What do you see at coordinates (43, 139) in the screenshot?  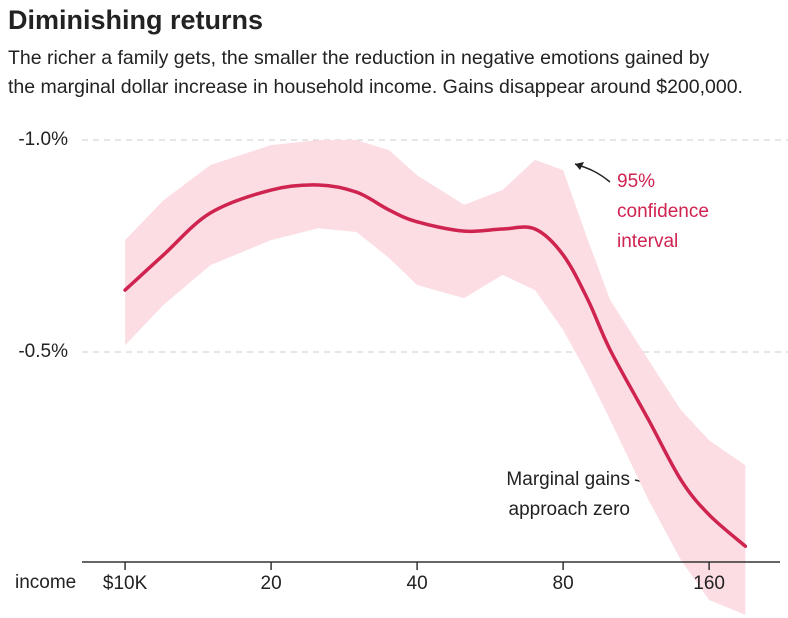 I see `y-tick-label: -1.0%` at bounding box center [43, 139].